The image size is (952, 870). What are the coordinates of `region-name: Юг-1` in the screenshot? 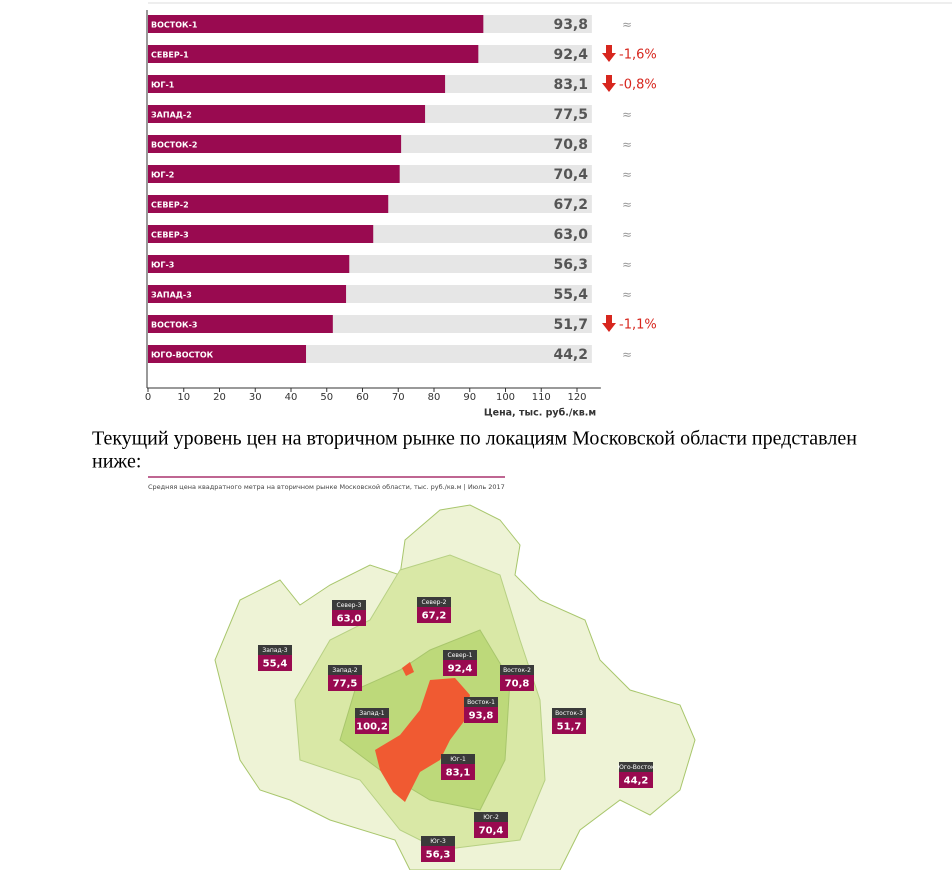 It's located at (458, 759).